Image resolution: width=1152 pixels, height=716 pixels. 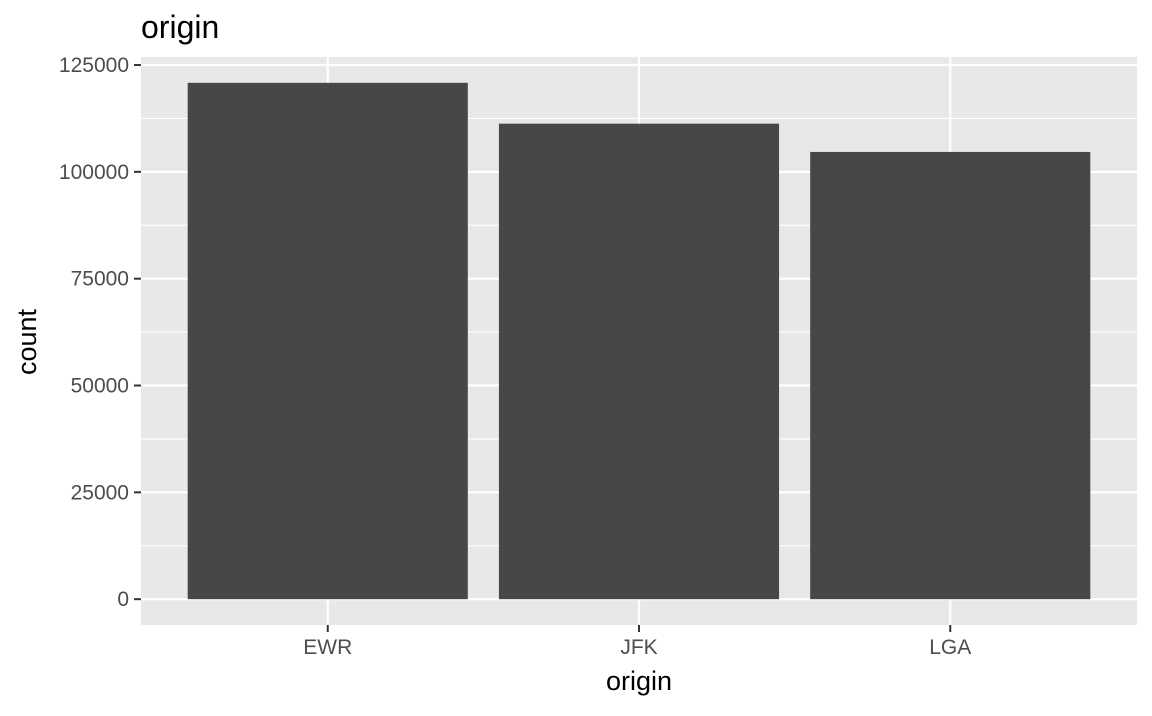 I want to click on y-axis-title: count, so click(x=27, y=341).